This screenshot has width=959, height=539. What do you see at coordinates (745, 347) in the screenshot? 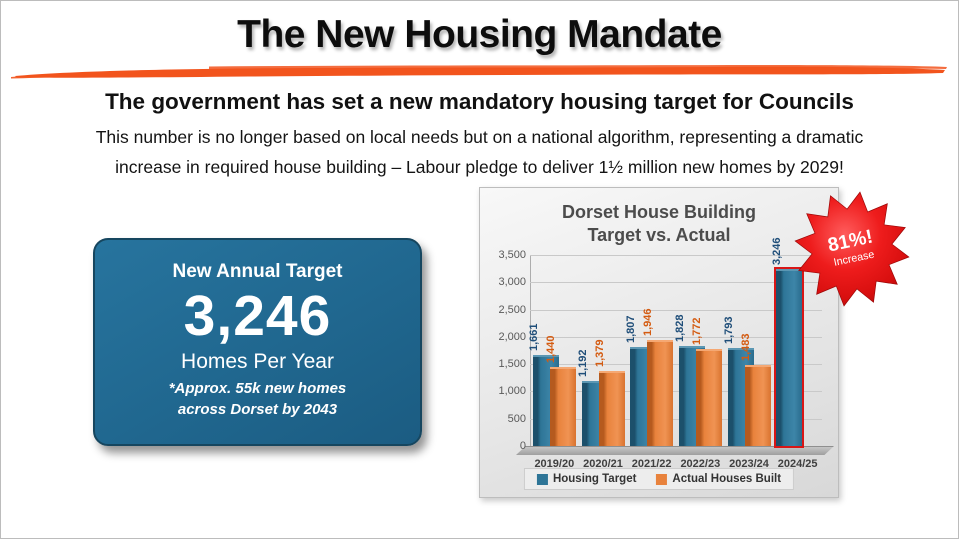
I see `bar-value-label: 1,483` at bounding box center [745, 347].